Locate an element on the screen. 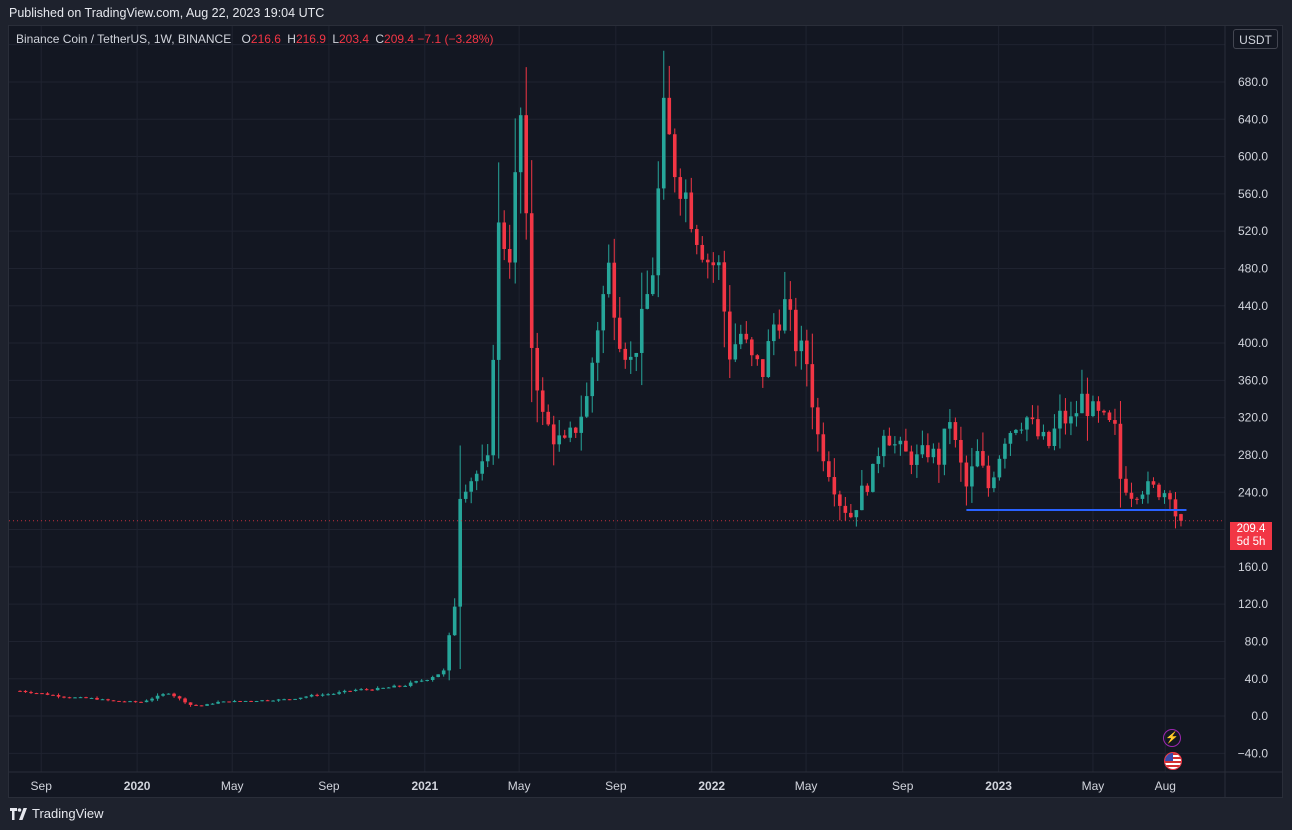 This screenshot has height=830, width=1292. open-label: O is located at coordinates (246, 39).